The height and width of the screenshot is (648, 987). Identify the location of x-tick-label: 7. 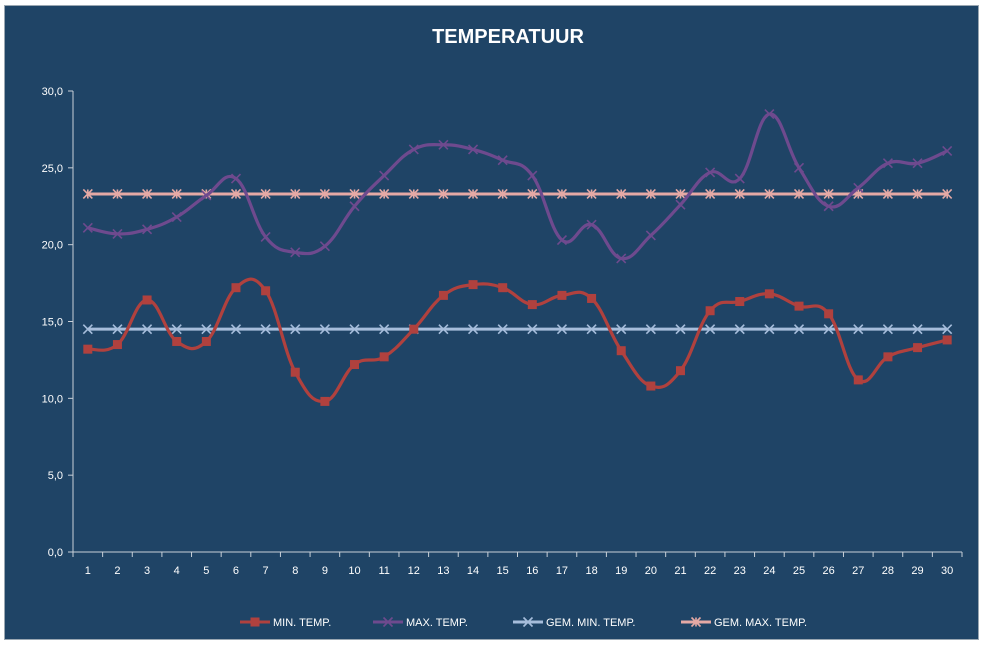
(266, 571).